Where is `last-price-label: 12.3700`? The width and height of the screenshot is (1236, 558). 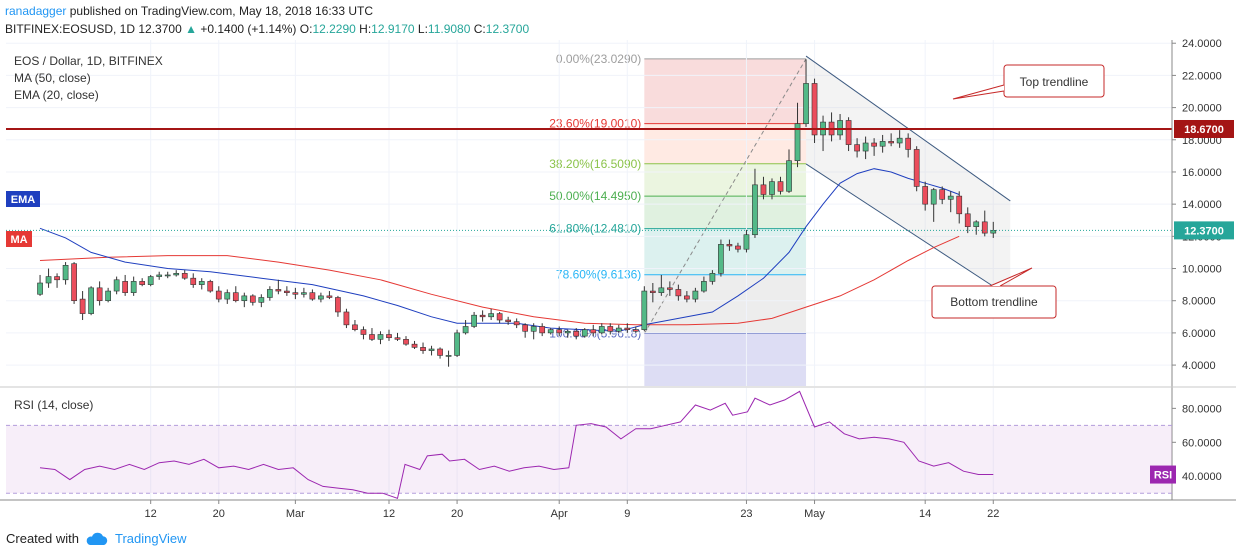 last-price-label: 12.3700 is located at coordinates (1204, 231).